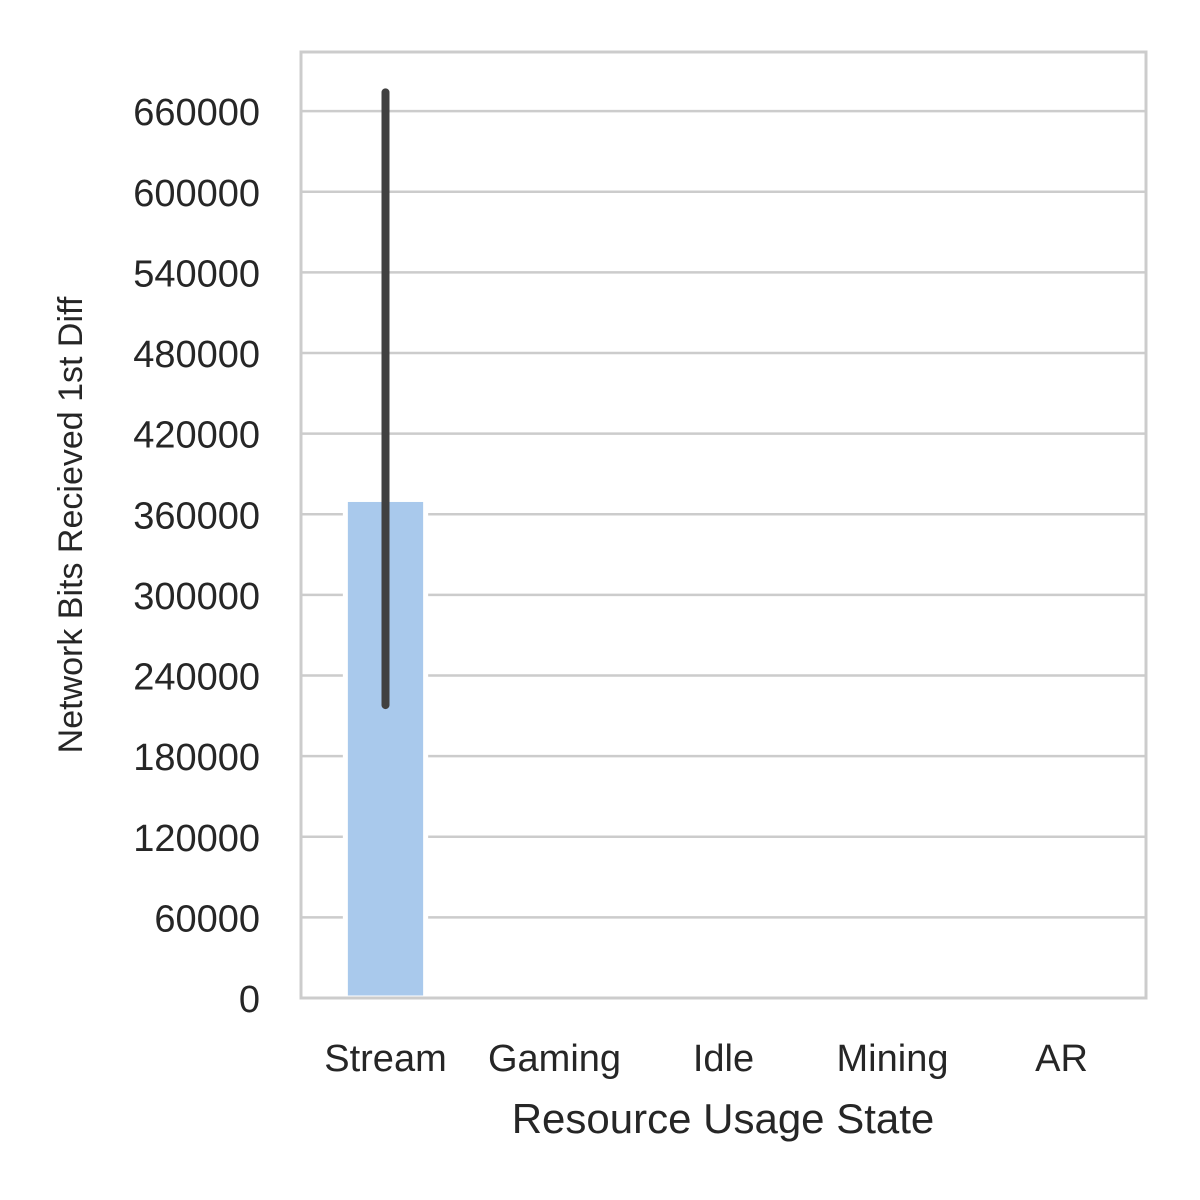 This screenshot has height=1200, width=1200. I want to click on y-tick-label: 660000, so click(196, 113).